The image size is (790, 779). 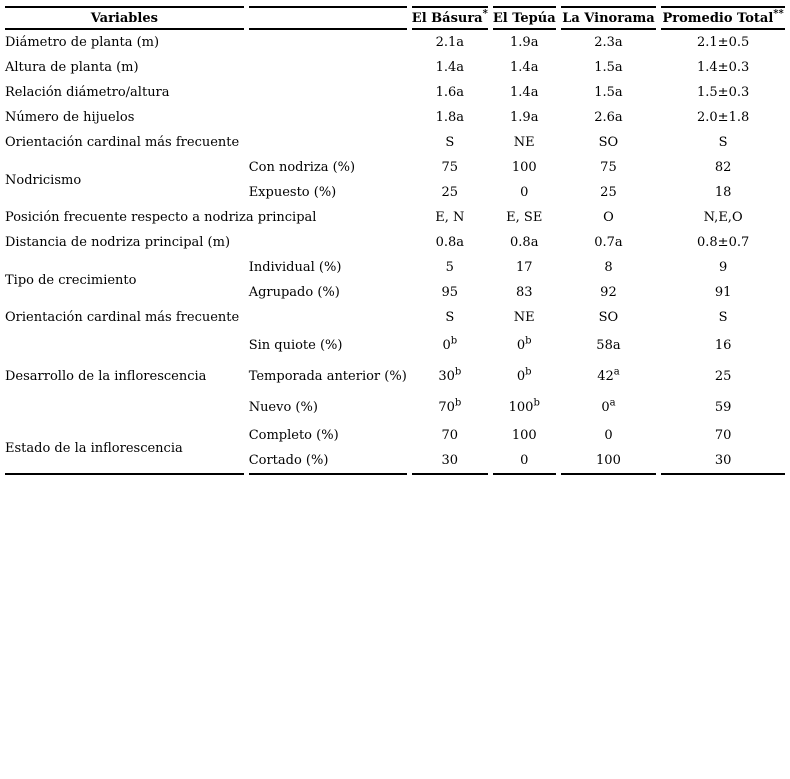 I want to click on stat-letter: a, so click(x=616, y=372).